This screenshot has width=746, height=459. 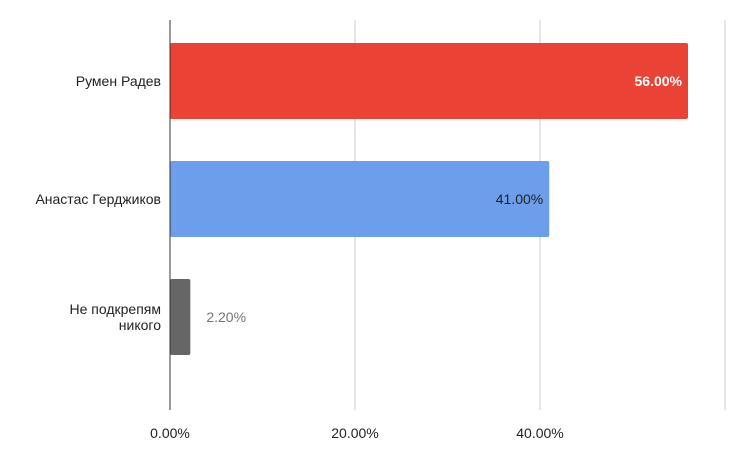 What do you see at coordinates (226, 317) in the screenshot?
I see `data-label: 2.20%` at bounding box center [226, 317].